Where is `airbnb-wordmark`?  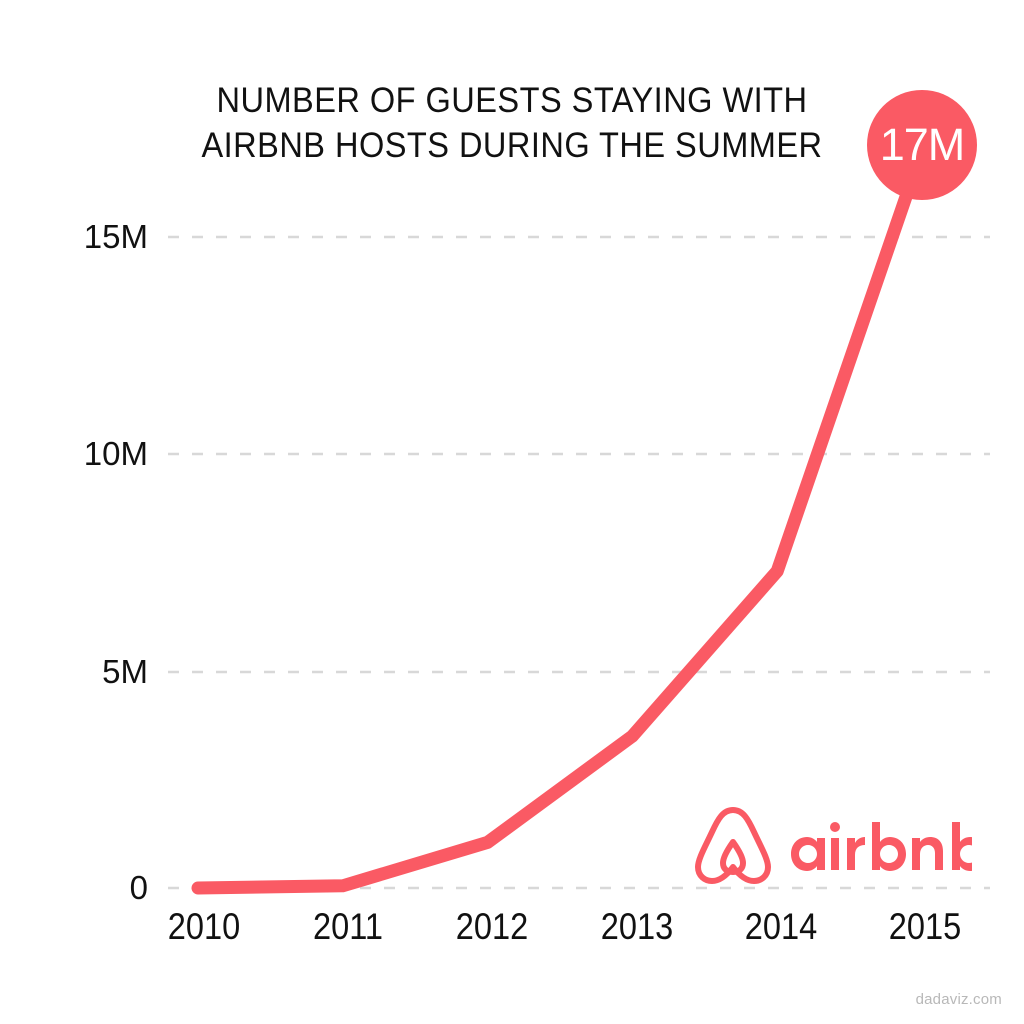 airbnb-wordmark is located at coordinates (888, 848).